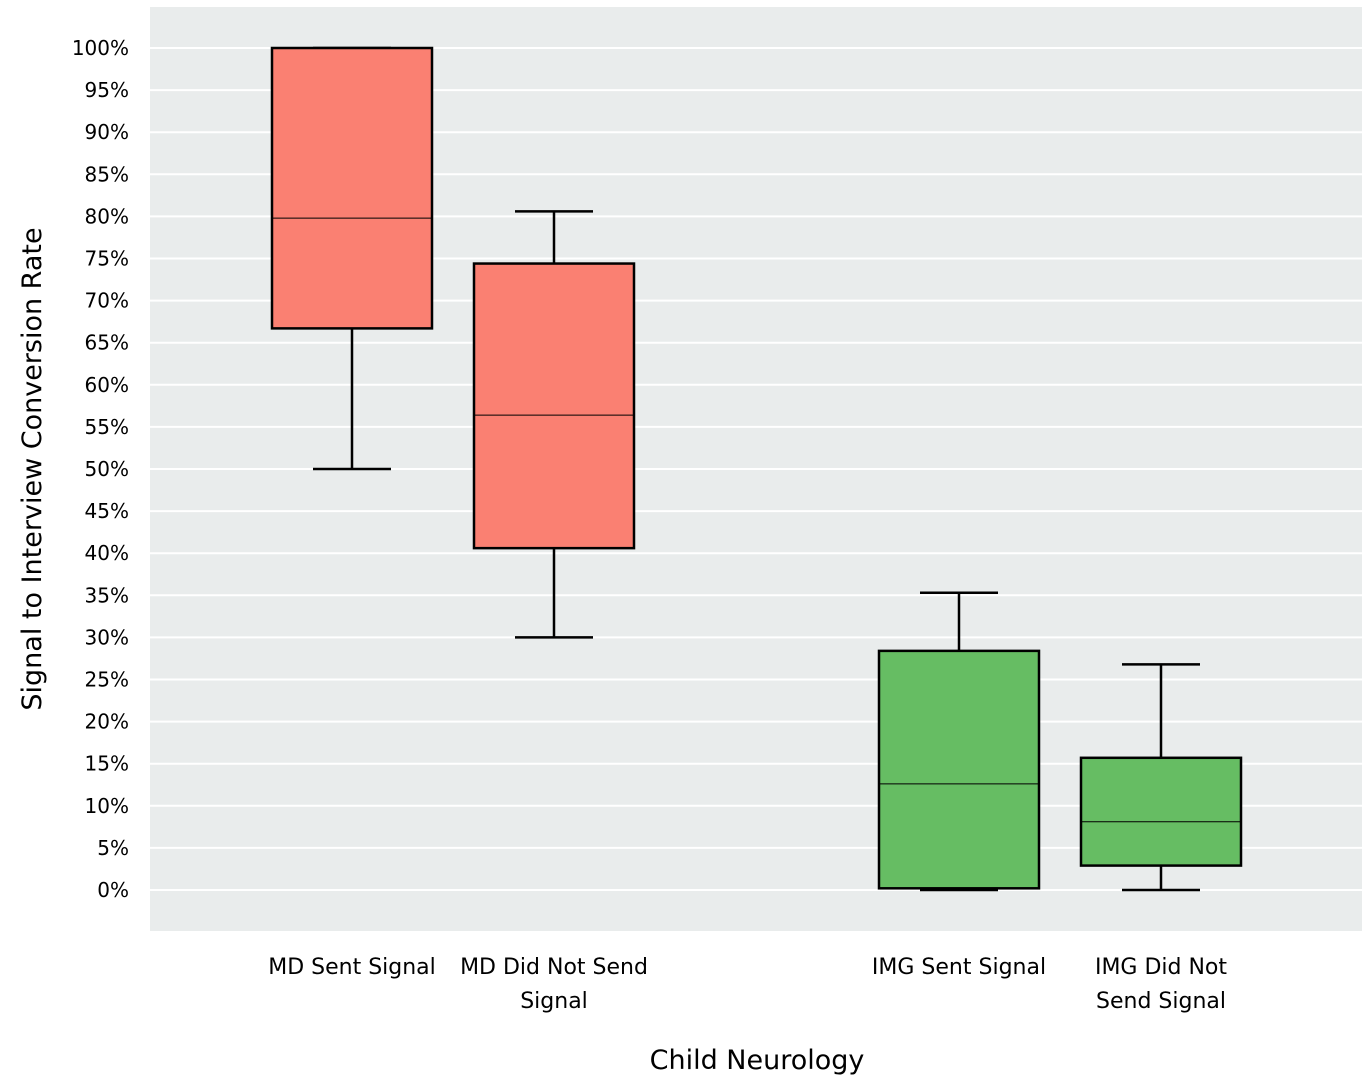 This screenshot has height=1082, width=1370. Describe the element at coordinates (107, 301) in the screenshot. I see `y-tick-label: 70%` at that location.